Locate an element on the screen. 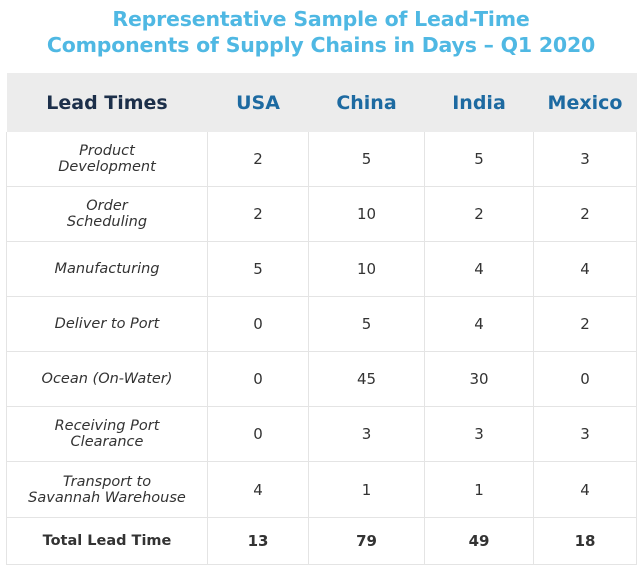 Image resolution: width=642 pixels, height=578 pixels. total-row: Total Lead Time 13 79 49 18 is located at coordinates (321, 541).